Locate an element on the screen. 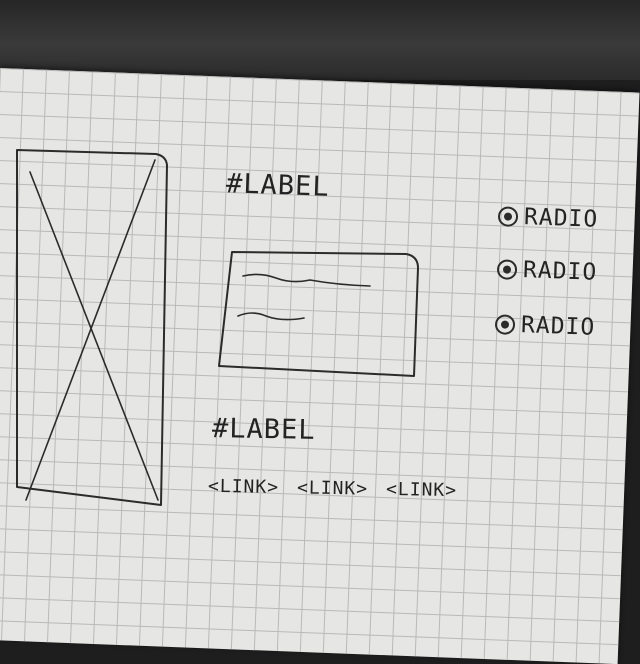  image-placeholder is located at coordinates (92, 327).